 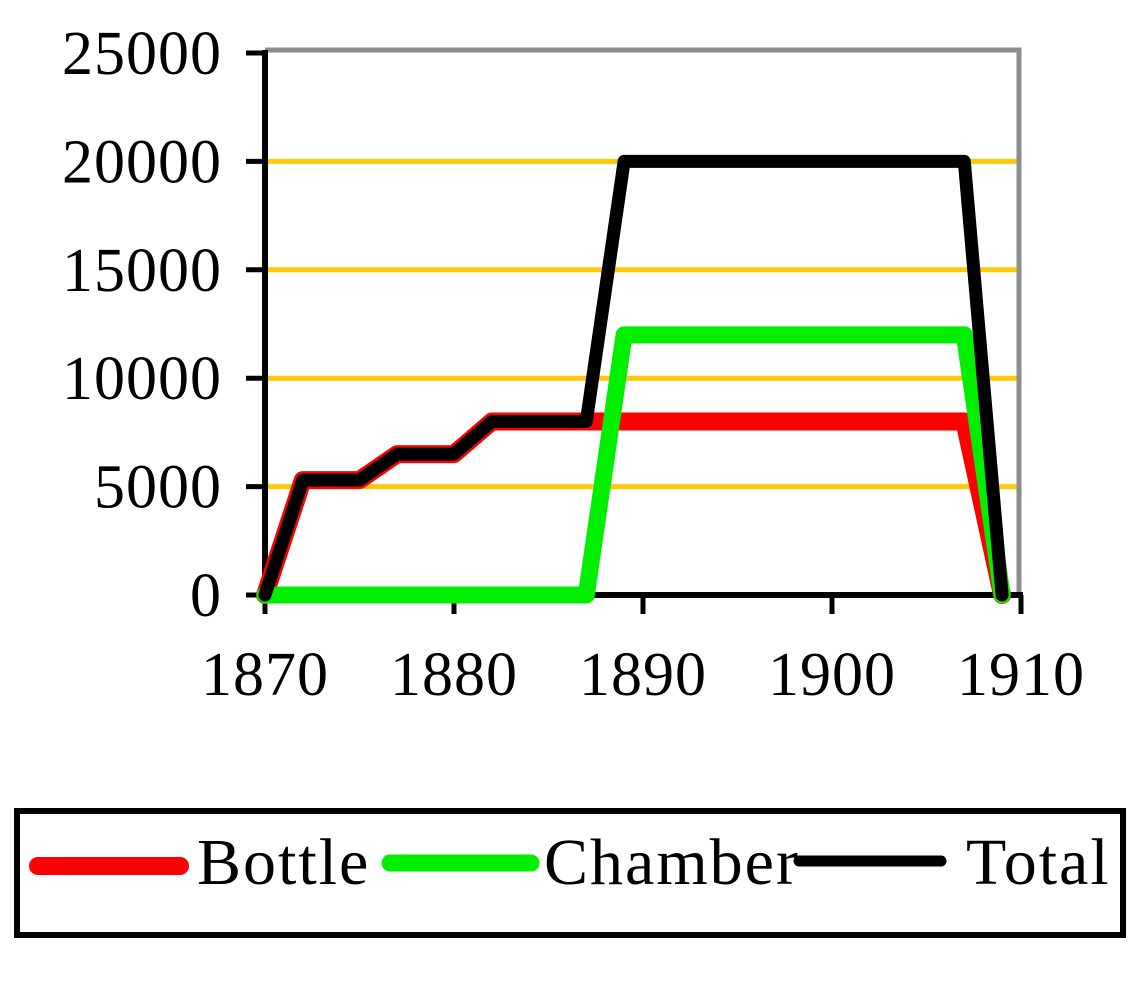 What do you see at coordinates (142, 325) in the screenshot?
I see `y-axis-labels: 0 5000 10000 15000 20000 25000` at bounding box center [142, 325].